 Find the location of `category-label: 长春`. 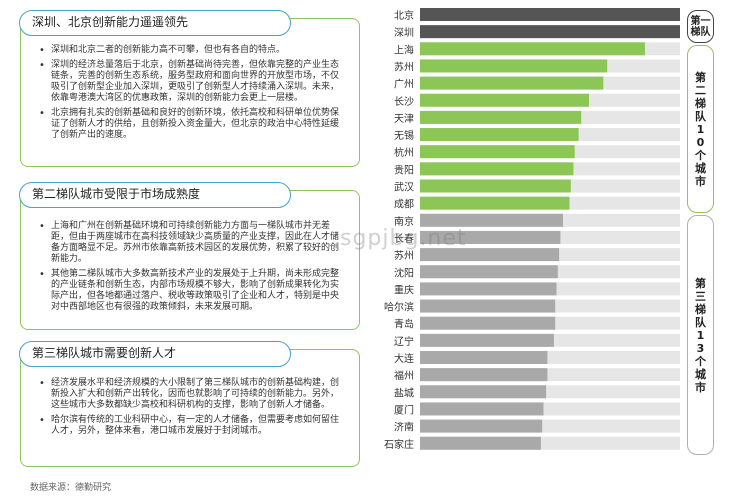

category-label: 长春 is located at coordinates (404, 239).